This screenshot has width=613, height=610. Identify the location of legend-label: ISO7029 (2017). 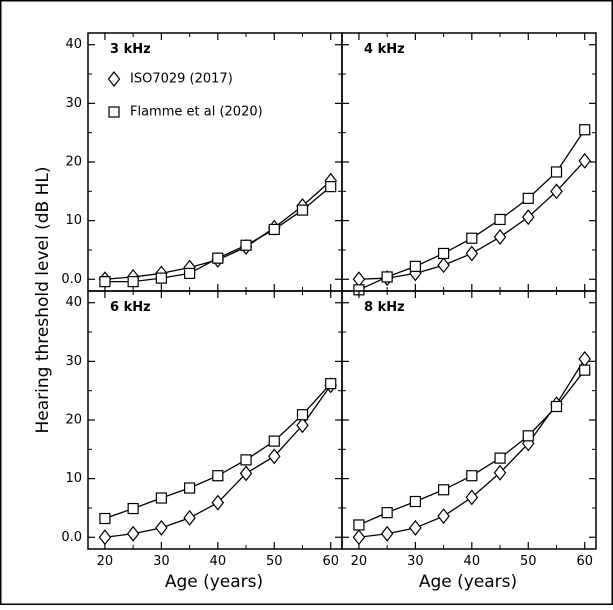
(181, 79).